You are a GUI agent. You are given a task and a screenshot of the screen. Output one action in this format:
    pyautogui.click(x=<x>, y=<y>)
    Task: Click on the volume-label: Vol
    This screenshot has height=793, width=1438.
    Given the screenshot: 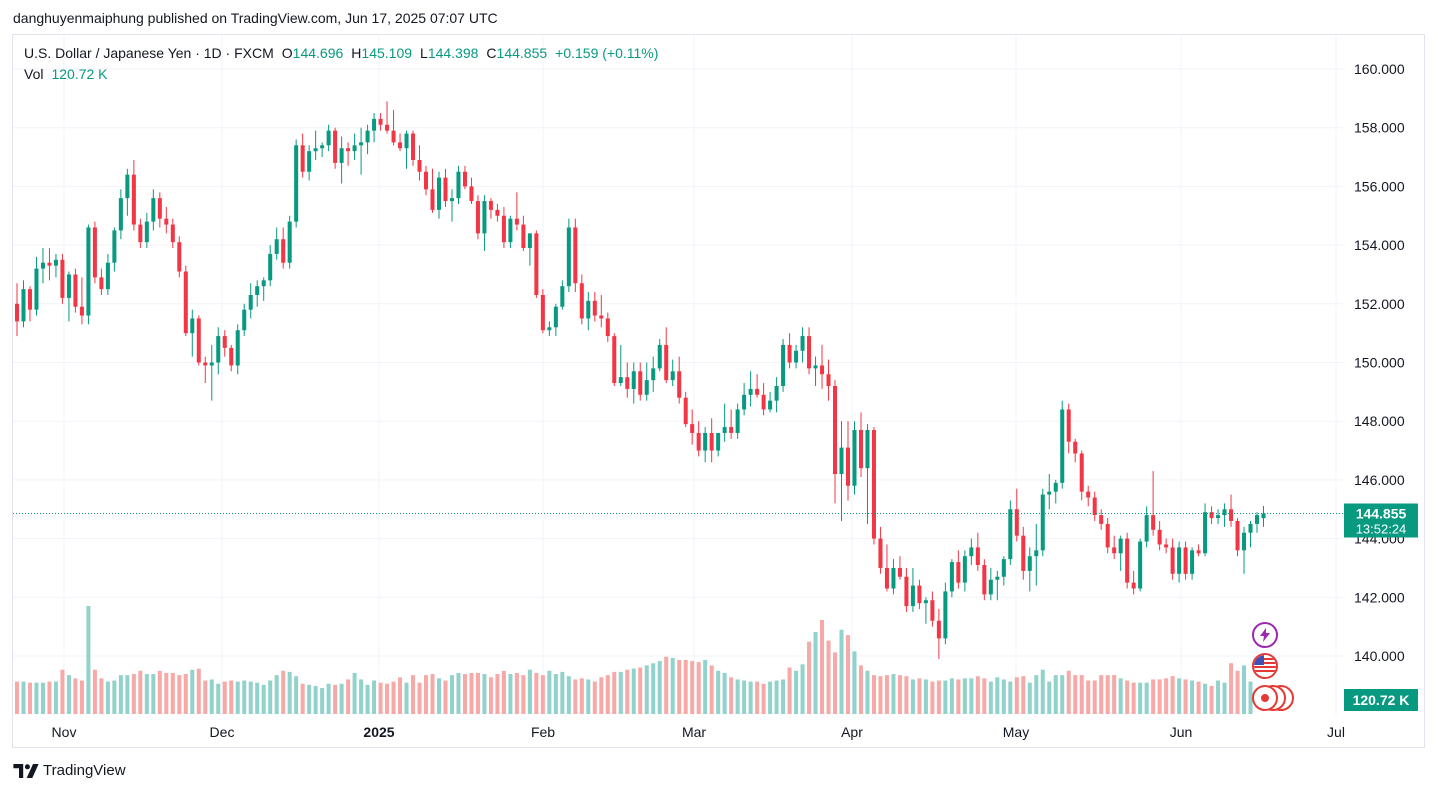 What is the action you would take?
    pyautogui.click(x=34, y=74)
    